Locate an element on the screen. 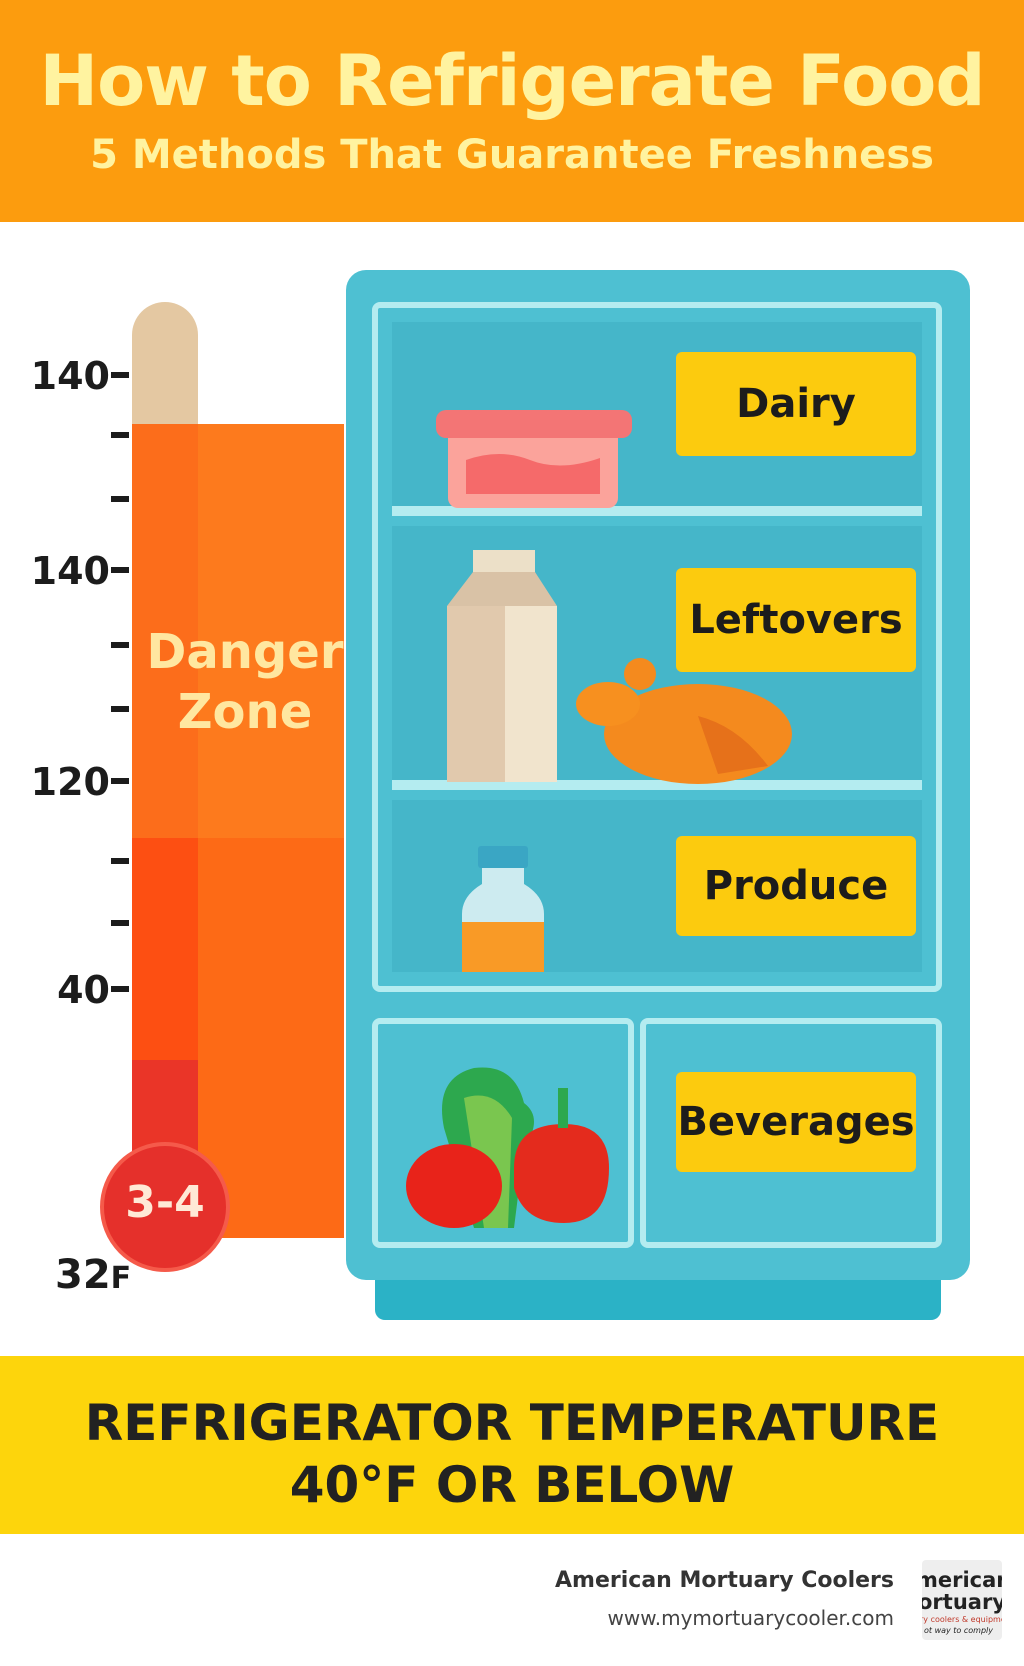 The height and width of the screenshot is (1666, 1024). page-title: How to Refrigerate Food is located at coordinates (512, 81).